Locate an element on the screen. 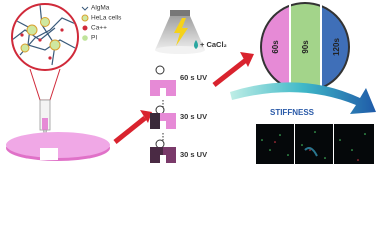 This screenshot has width=378, height=240. magnified-view is located at coordinates (45, 52).